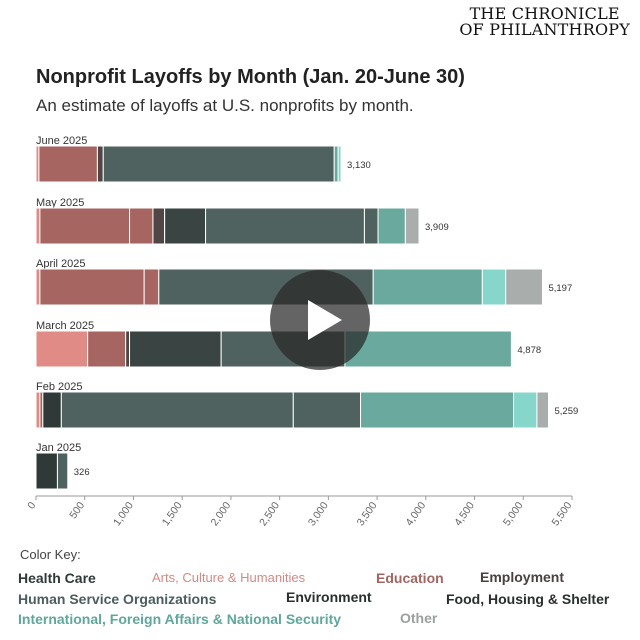 The width and height of the screenshot is (640, 640). Describe the element at coordinates (544, 13) in the screenshot. I see `brand-line-1: THE CHRONICLE` at that location.